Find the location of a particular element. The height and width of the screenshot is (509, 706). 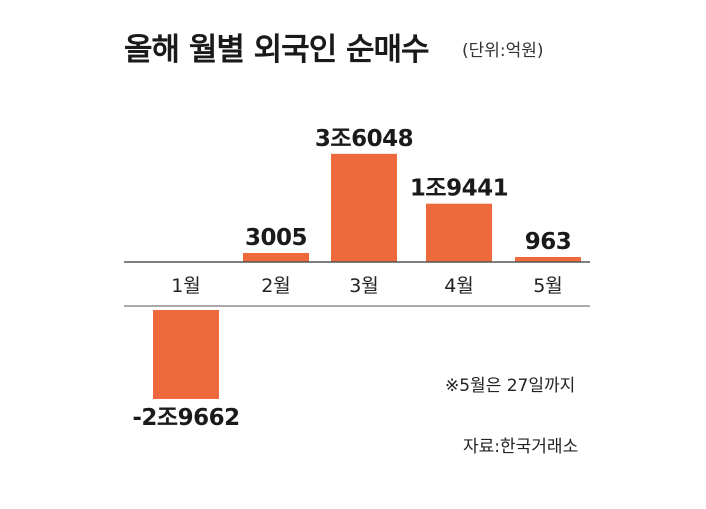

footnote: ※5월은 27일까지 is located at coordinates (510, 386).